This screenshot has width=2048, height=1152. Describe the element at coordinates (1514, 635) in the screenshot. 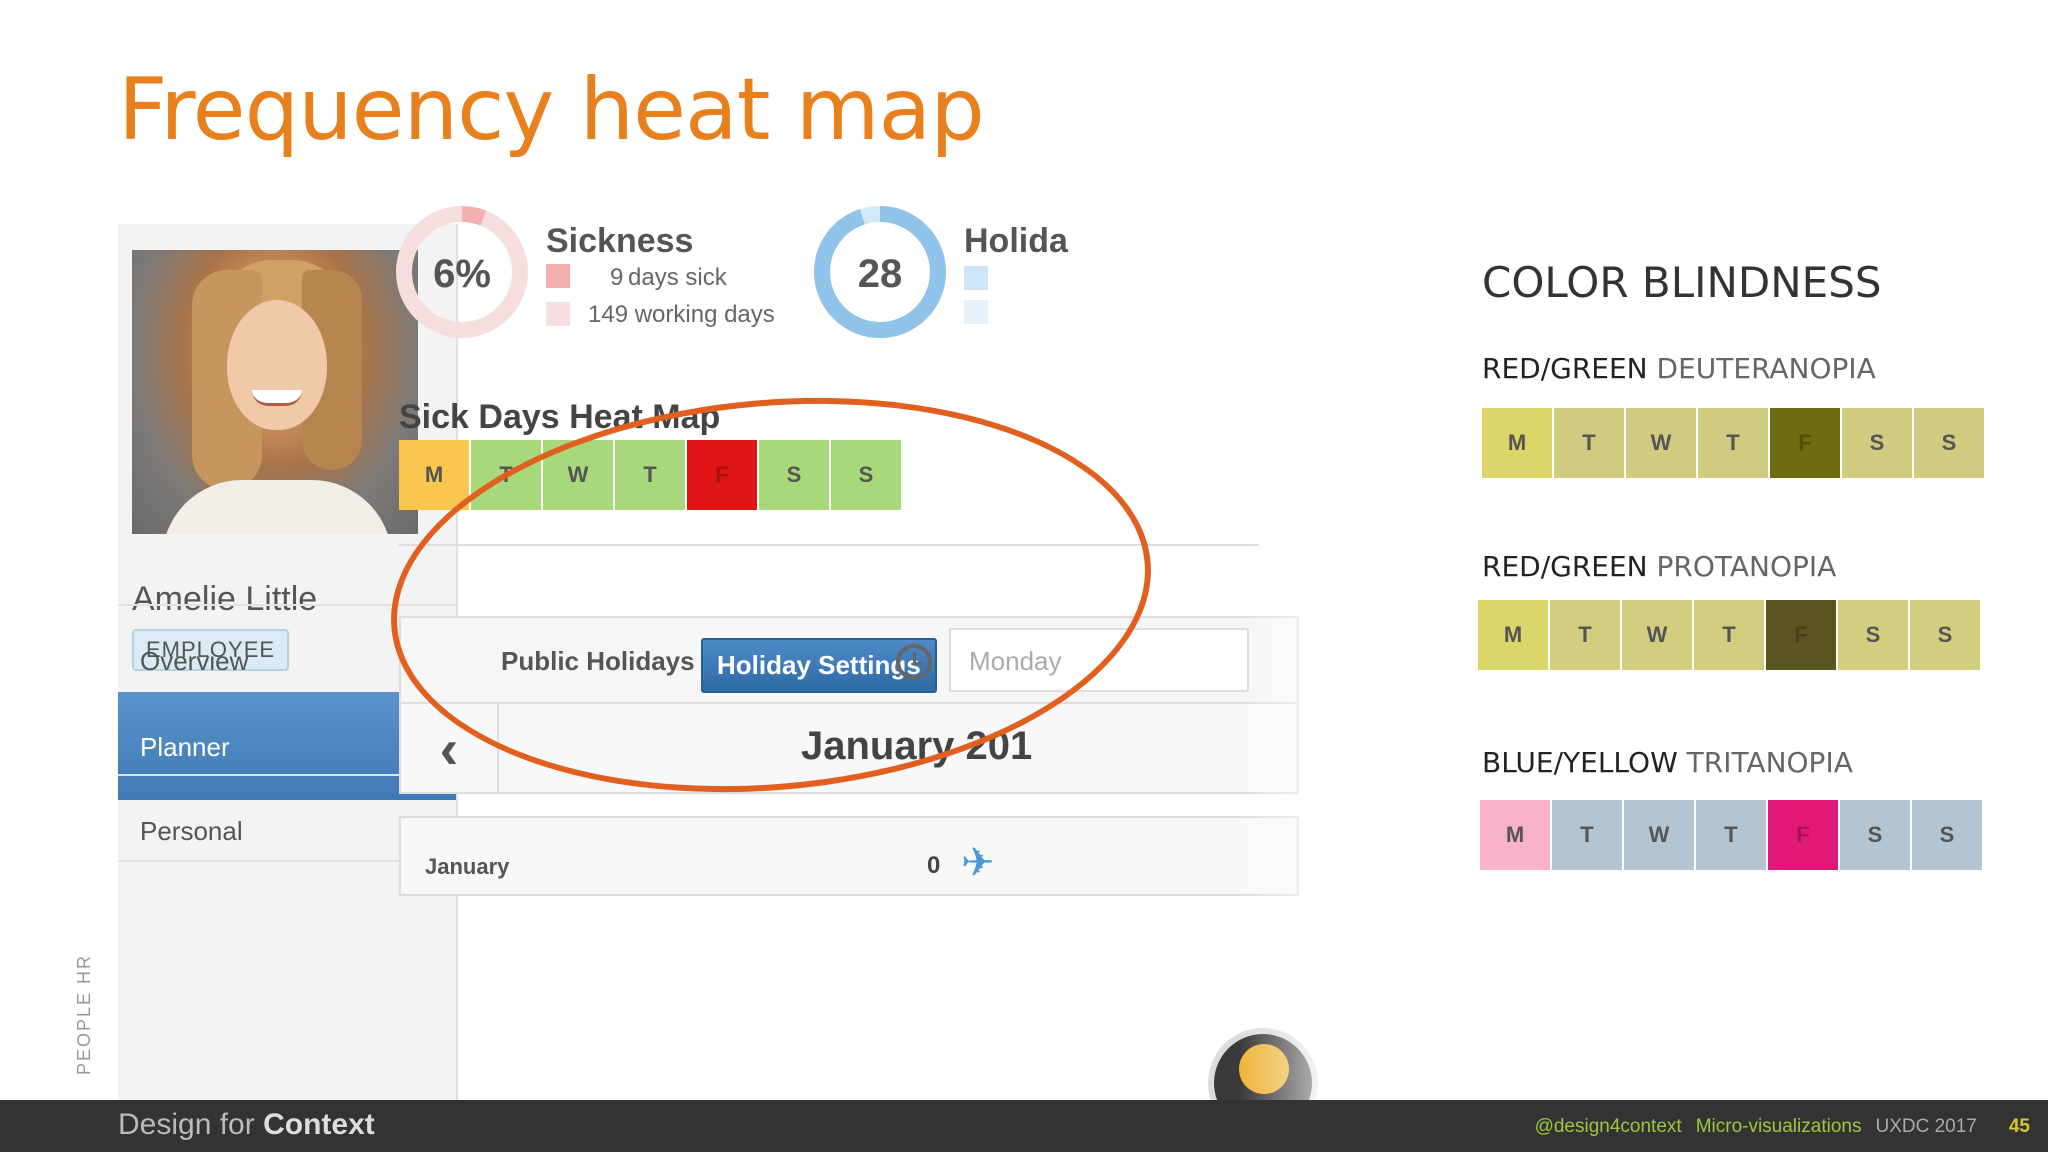

I see `cb-1-cell-0: M` at that location.